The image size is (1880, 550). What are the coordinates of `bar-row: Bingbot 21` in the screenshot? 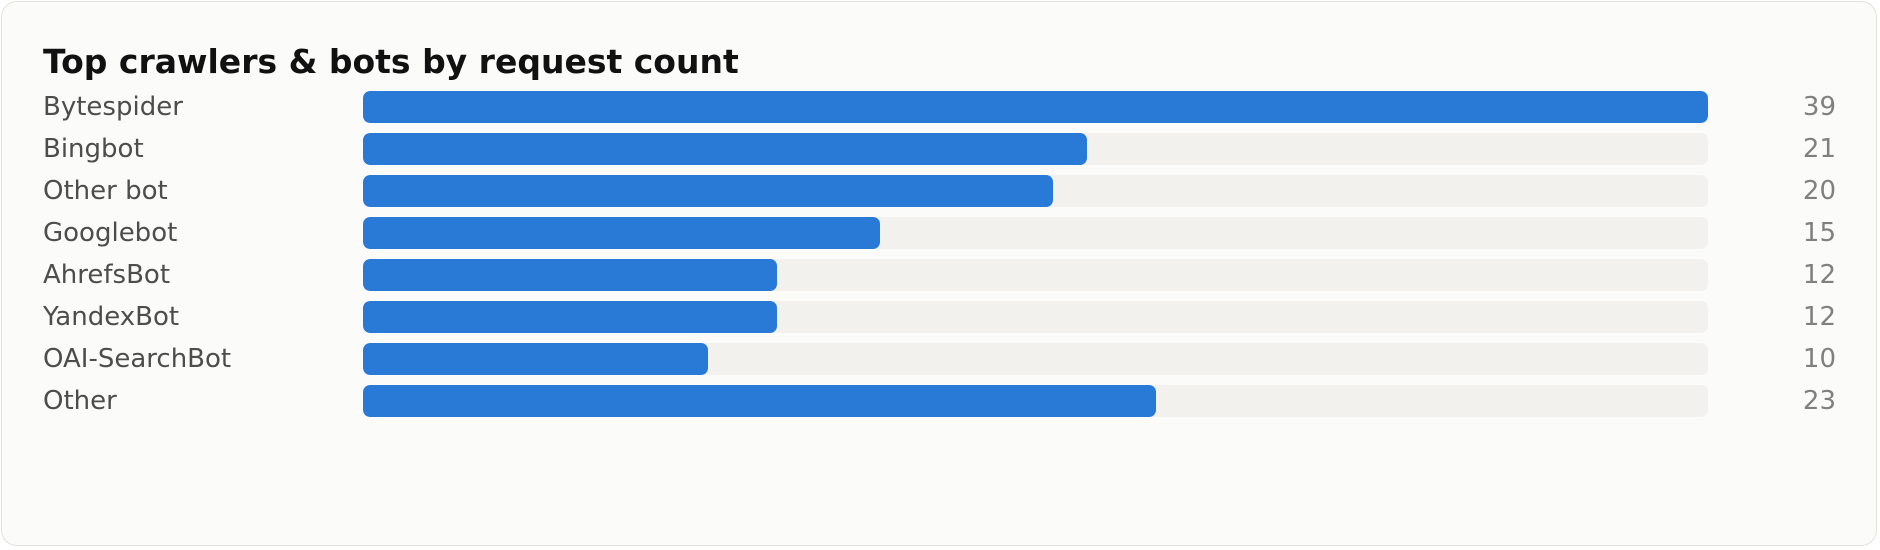 It's located at (939, 149).